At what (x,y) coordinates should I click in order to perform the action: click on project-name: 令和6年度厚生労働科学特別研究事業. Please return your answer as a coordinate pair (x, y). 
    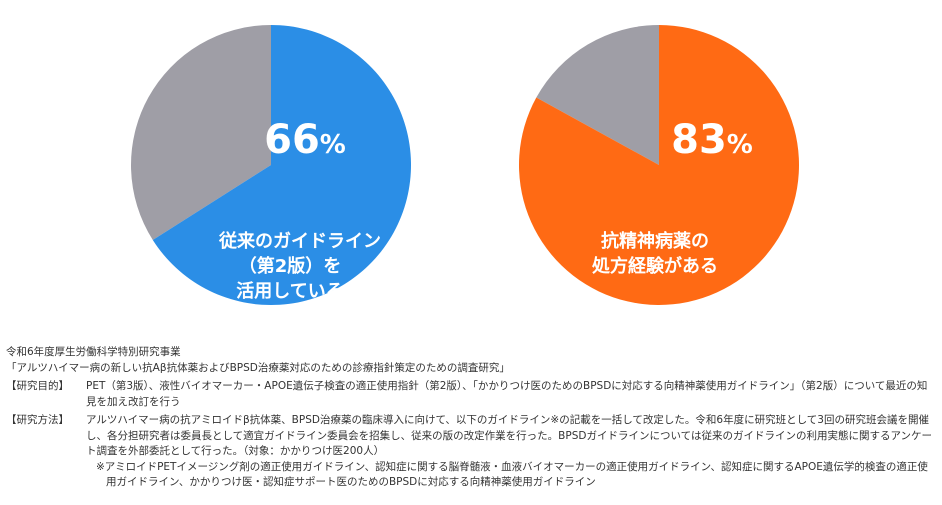
    Looking at the image, I should click on (93, 352).